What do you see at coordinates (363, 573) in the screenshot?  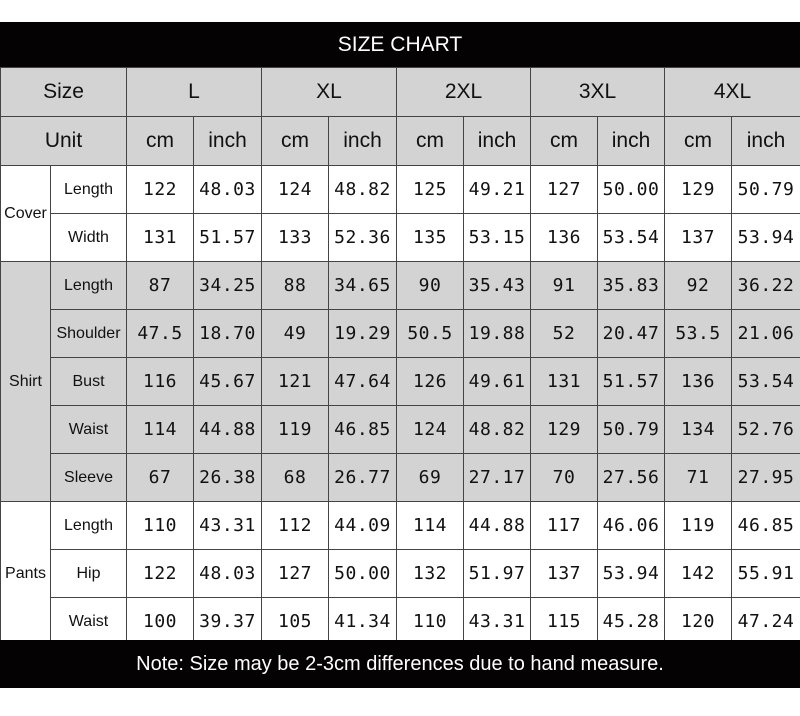 I see `value-cell: 50.00` at bounding box center [363, 573].